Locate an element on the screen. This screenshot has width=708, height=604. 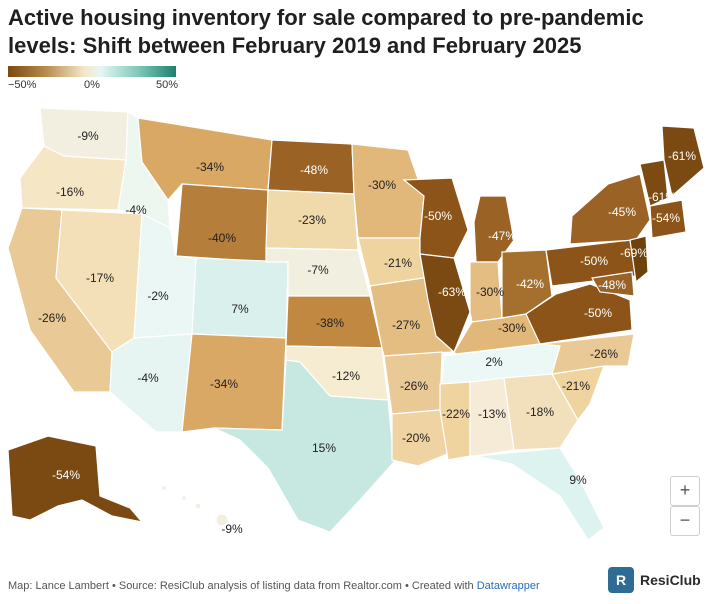
label-new-york: -45% is located at coordinates (622, 212).